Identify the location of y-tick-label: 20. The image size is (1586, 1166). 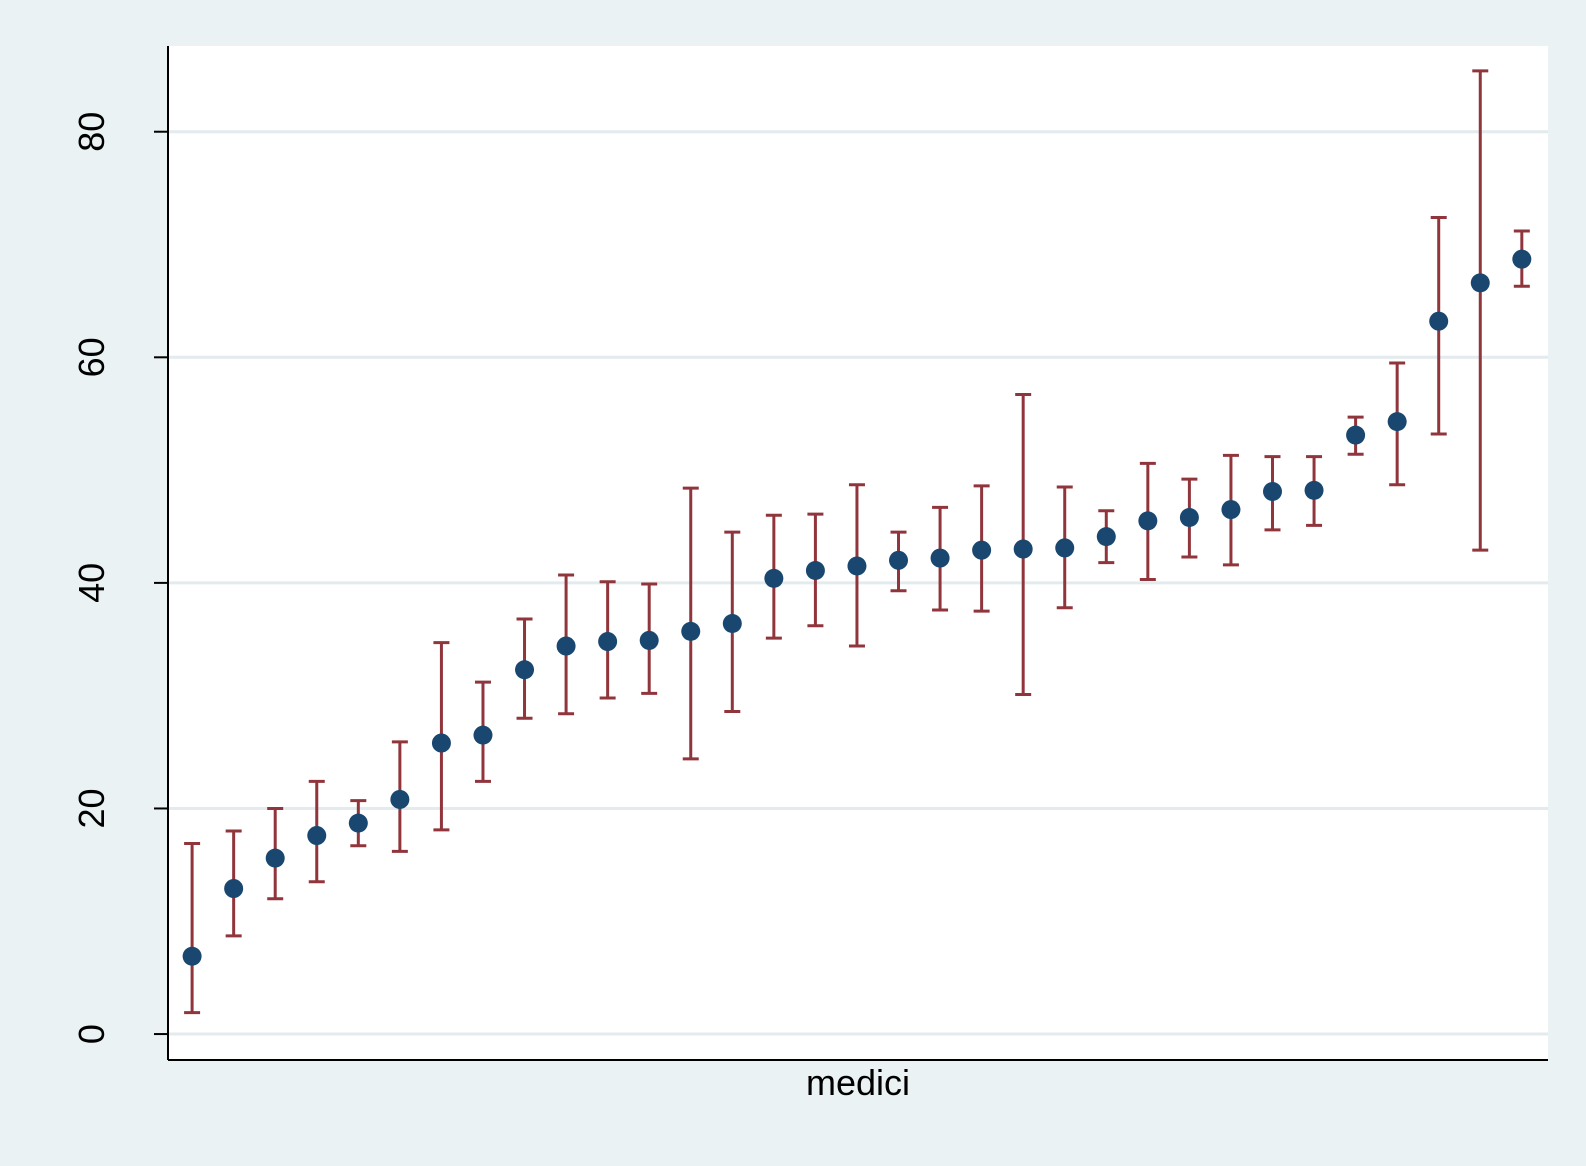
(91, 808).